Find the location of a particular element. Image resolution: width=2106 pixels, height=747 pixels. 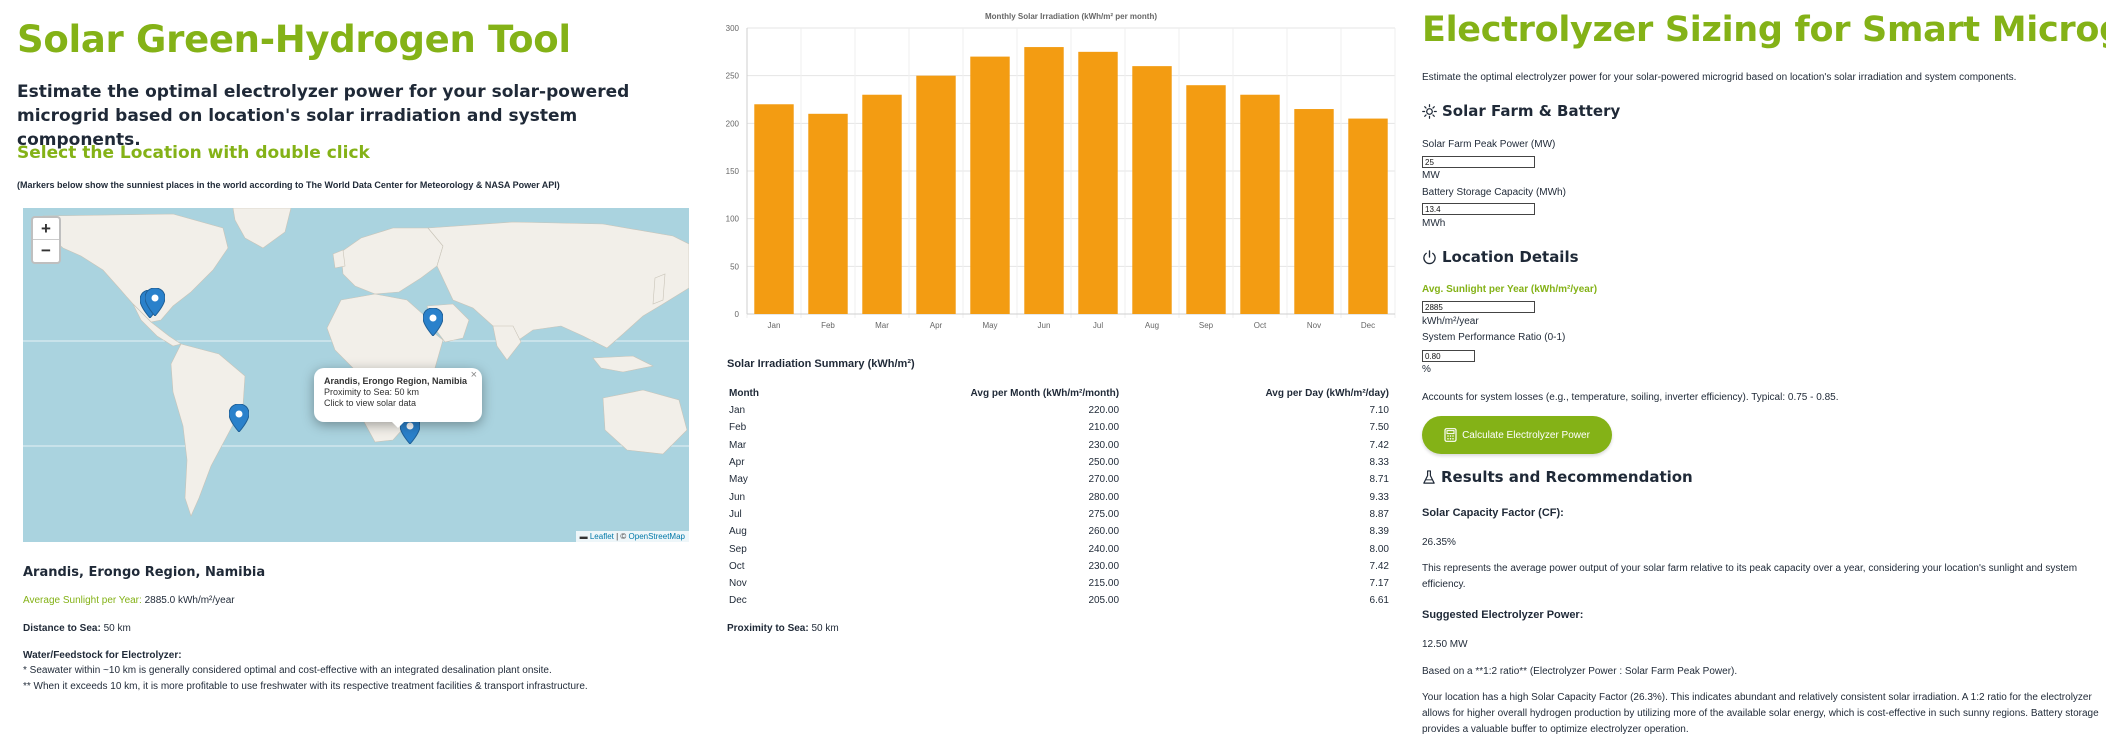

chart-y-tick-label: 150 is located at coordinates (733, 171).